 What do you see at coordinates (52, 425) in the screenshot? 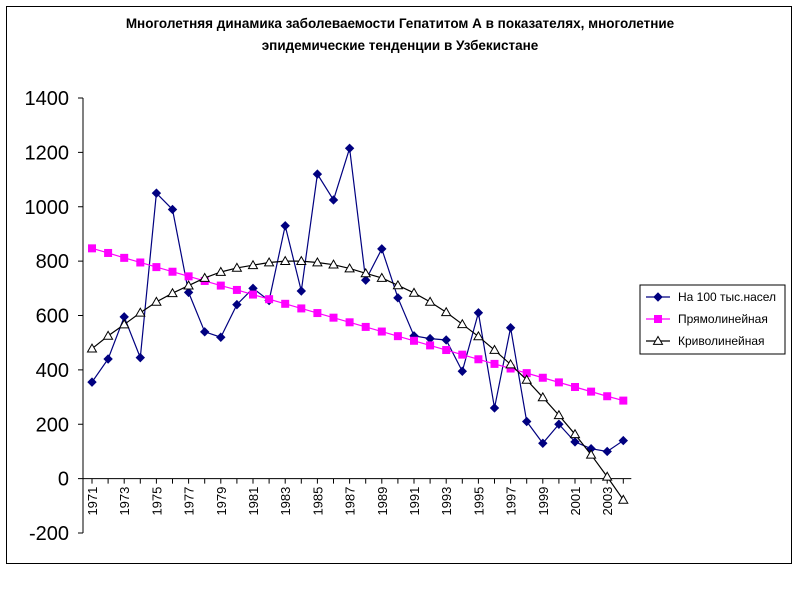
I see `y-tick-label: 200` at bounding box center [52, 425].